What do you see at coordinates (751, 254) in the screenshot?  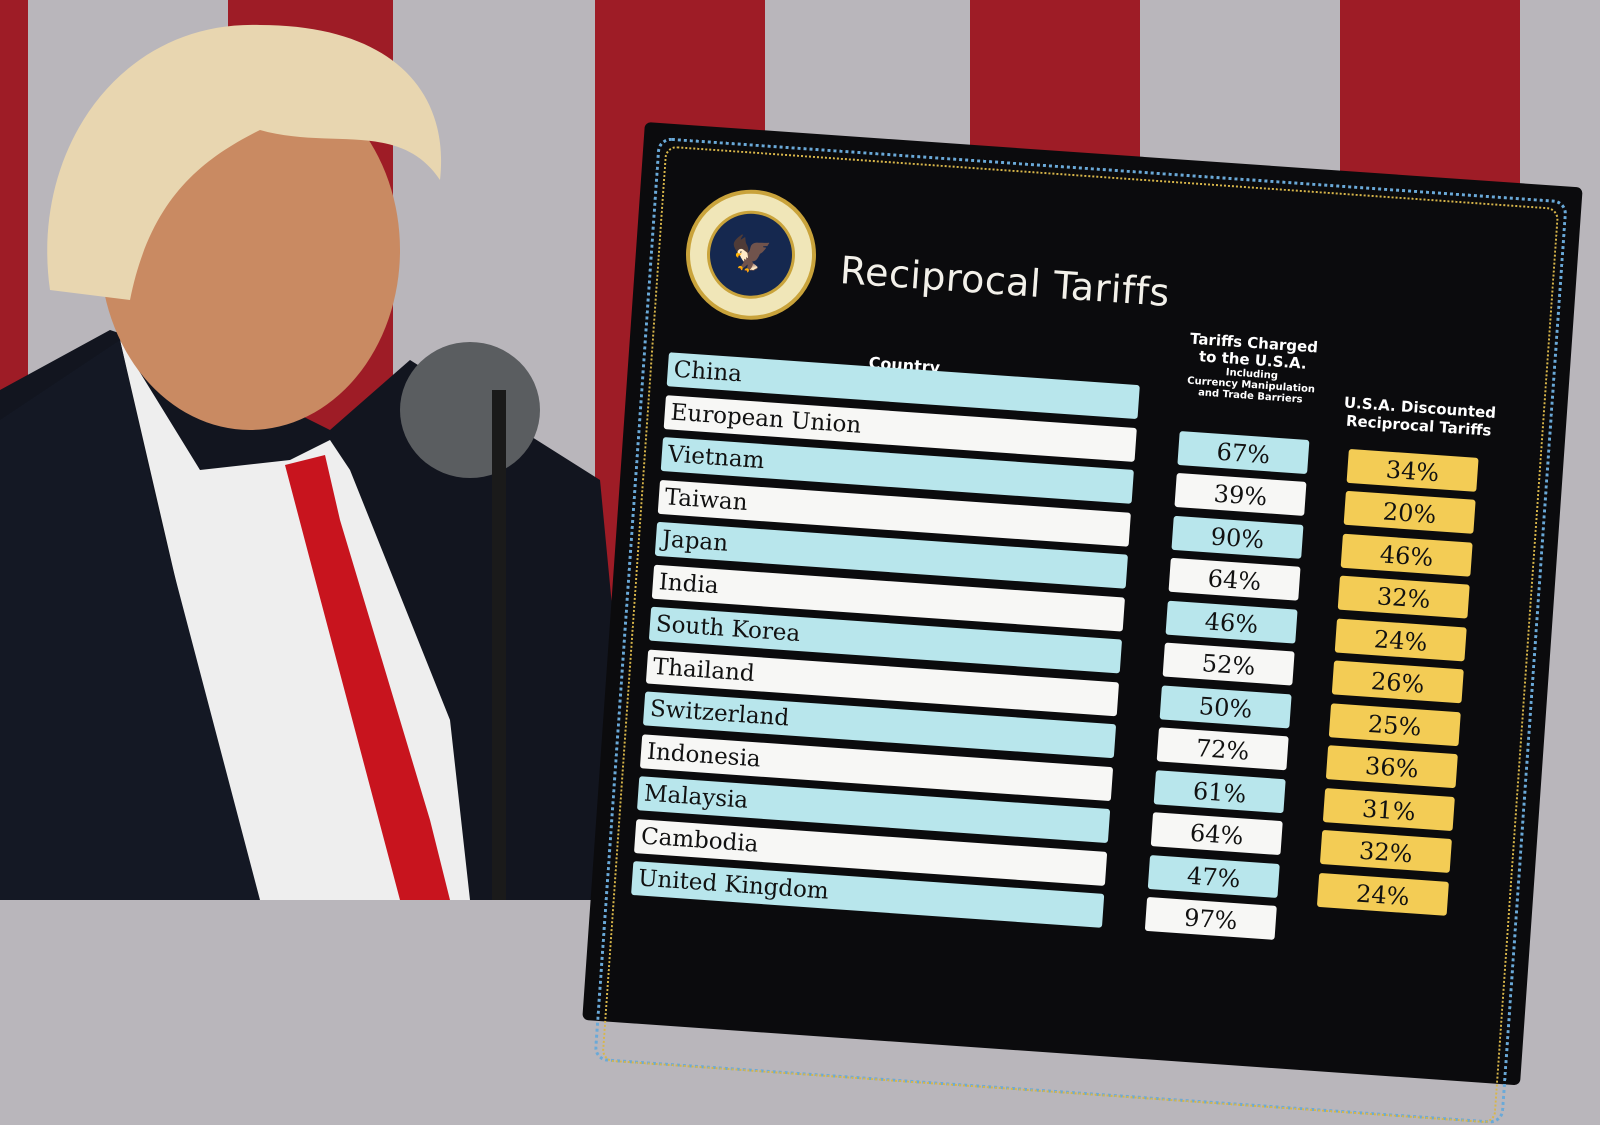 I see `eagle-icon: 🦅` at bounding box center [751, 254].